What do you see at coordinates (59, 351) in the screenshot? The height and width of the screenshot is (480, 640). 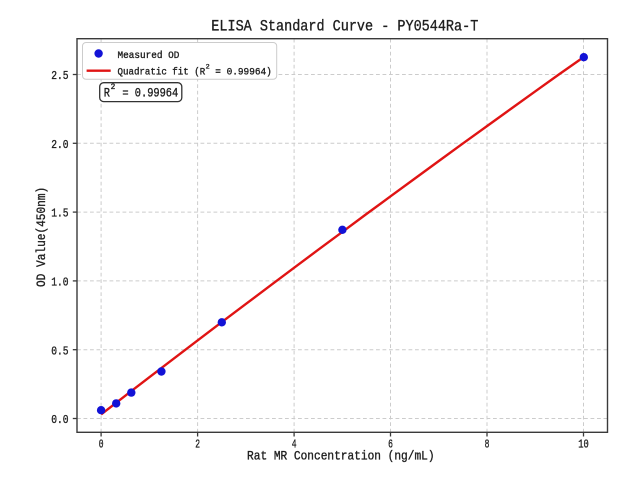 I see `svg-text: 0.5` at bounding box center [59, 351].